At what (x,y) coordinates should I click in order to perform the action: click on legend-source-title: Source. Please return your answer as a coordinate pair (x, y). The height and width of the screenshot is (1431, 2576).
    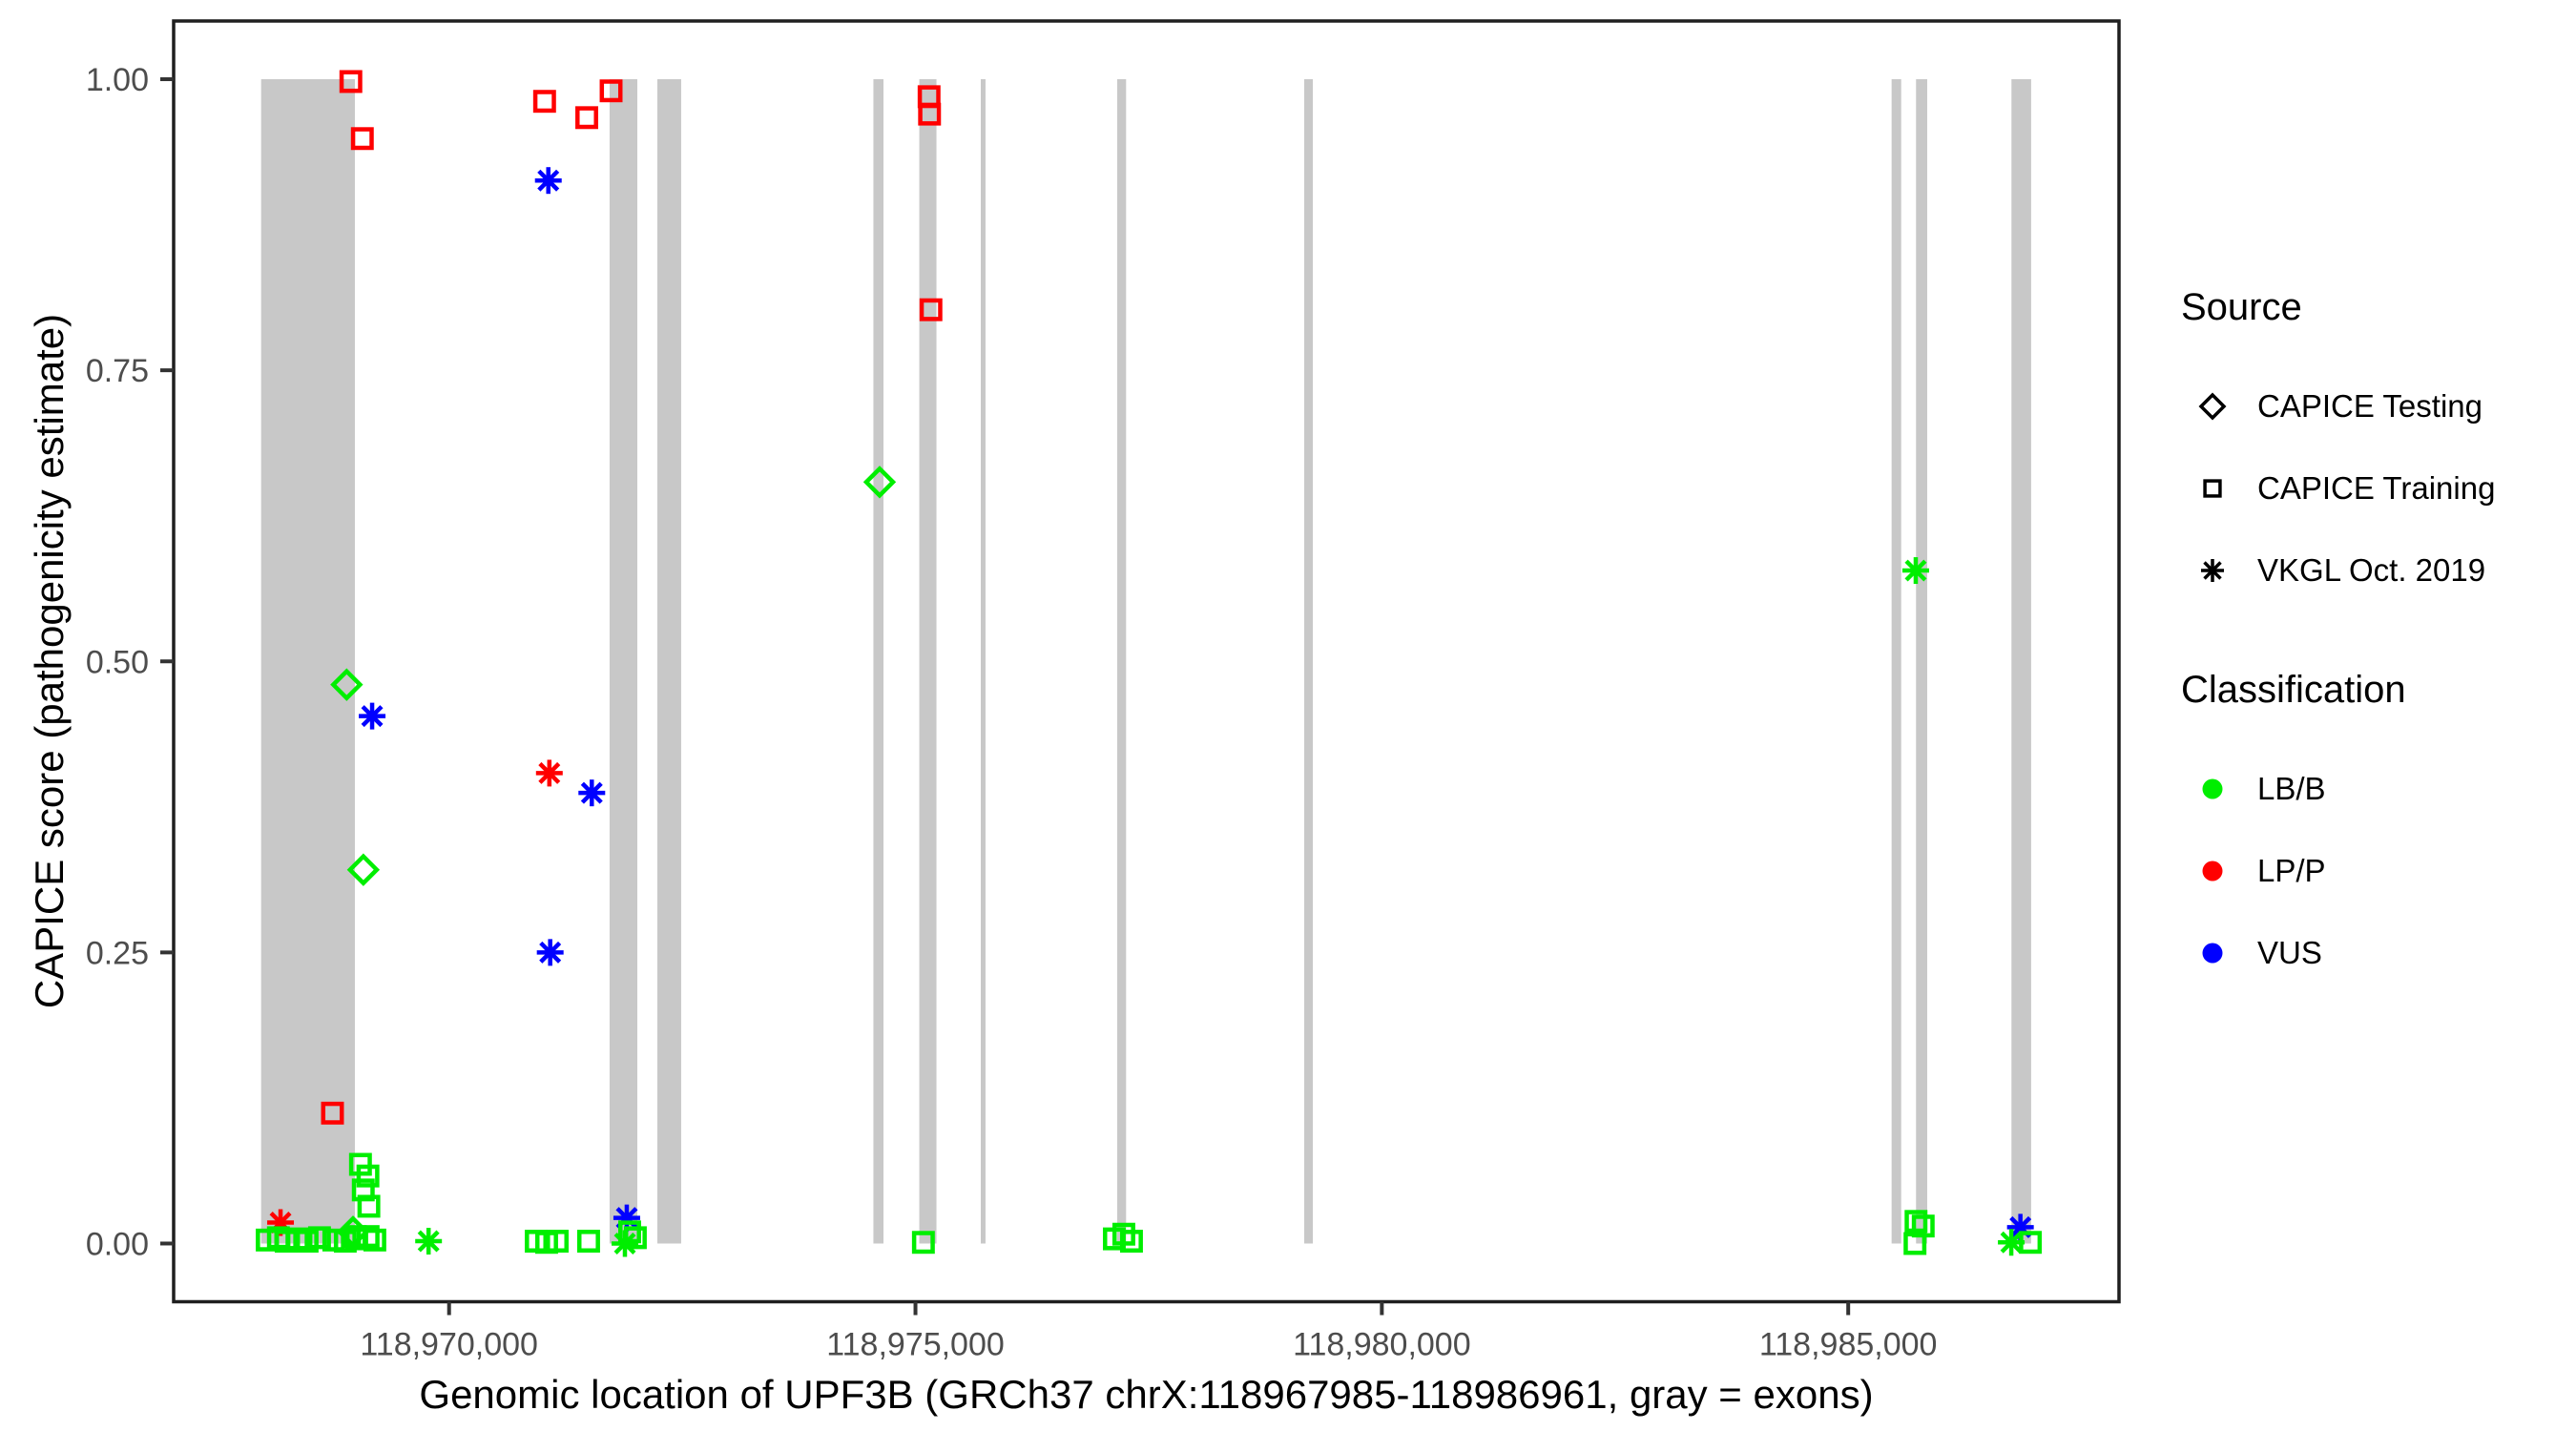
    Looking at the image, I should click on (2241, 307).